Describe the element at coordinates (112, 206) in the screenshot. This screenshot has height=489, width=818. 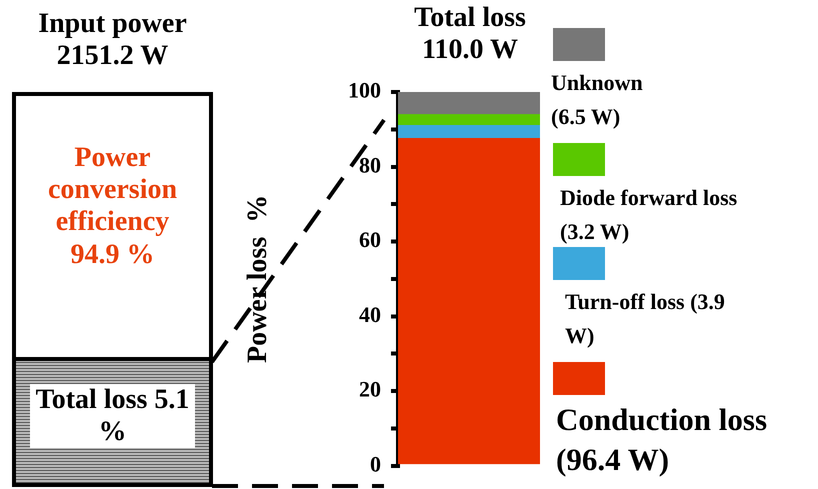
I see `text: Power conversion efficiency 94.9 %` at that location.